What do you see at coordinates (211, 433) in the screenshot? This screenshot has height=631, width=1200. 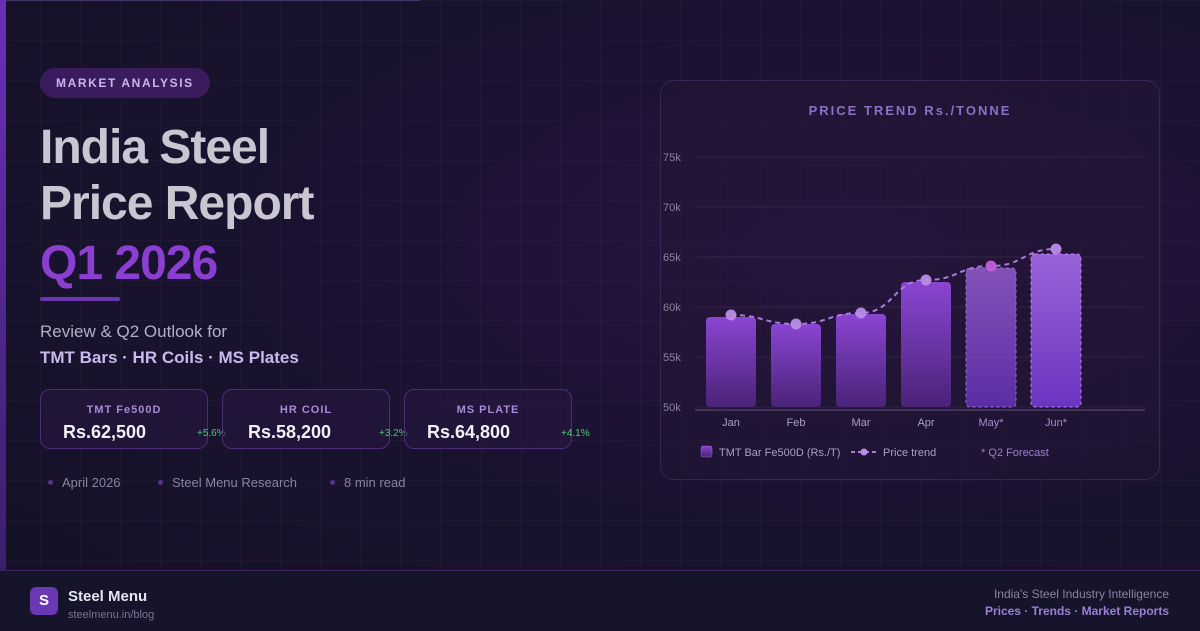 I see `stat-change: +5.6%` at bounding box center [211, 433].